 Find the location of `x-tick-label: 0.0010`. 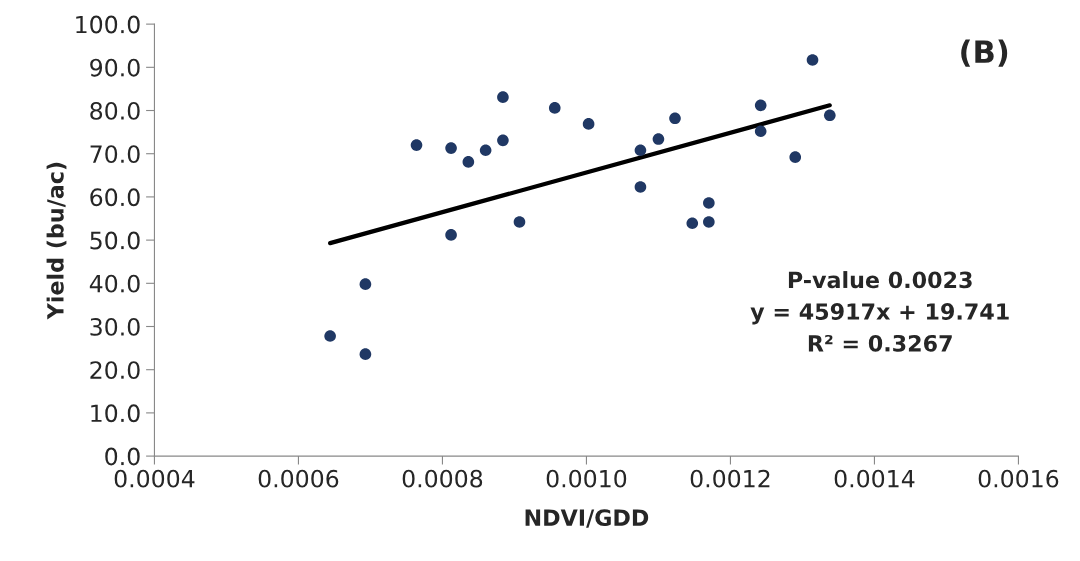

x-tick-label: 0.0010 is located at coordinates (586, 478).